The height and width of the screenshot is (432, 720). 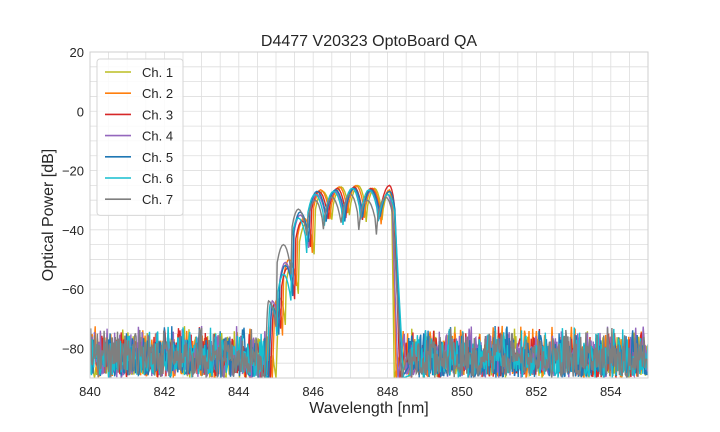 What do you see at coordinates (611, 391) in the screenshot?
I see `x-tick-label: 854` at bounding box center [611, 391].